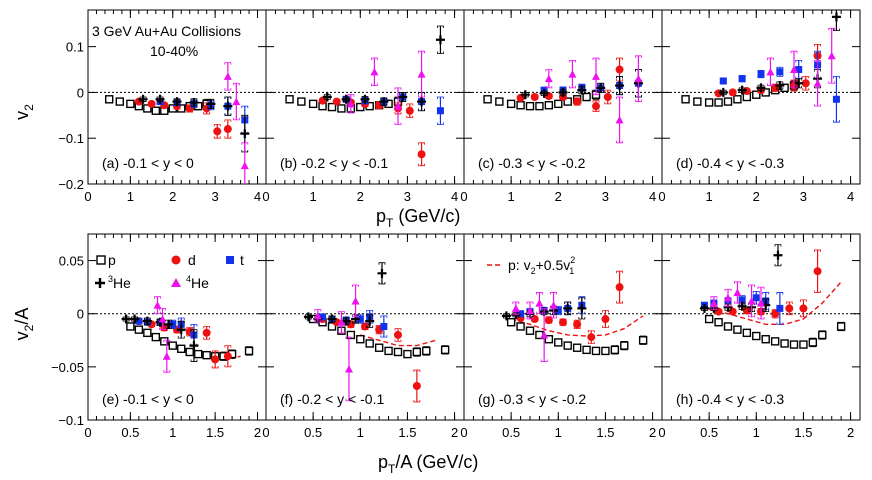 The width and height of the screenshot is (872, 480). What do you see at coordinates (22, 115) in the screenshot?
I see `top-ylabel-base: v` at bounding box center [22, 115].